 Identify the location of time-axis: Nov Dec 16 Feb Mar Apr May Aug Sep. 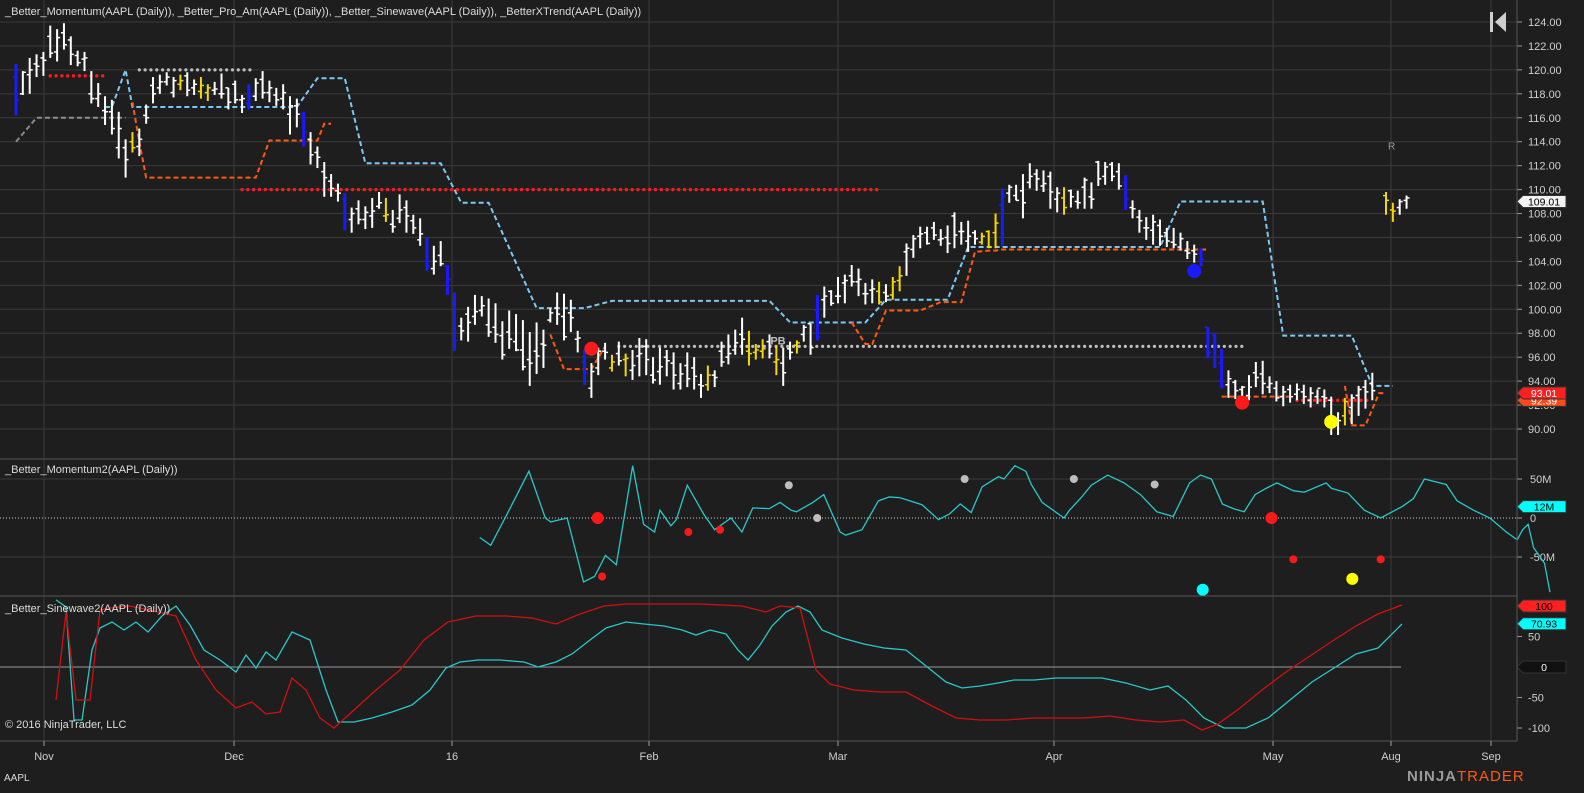
(767, 752).